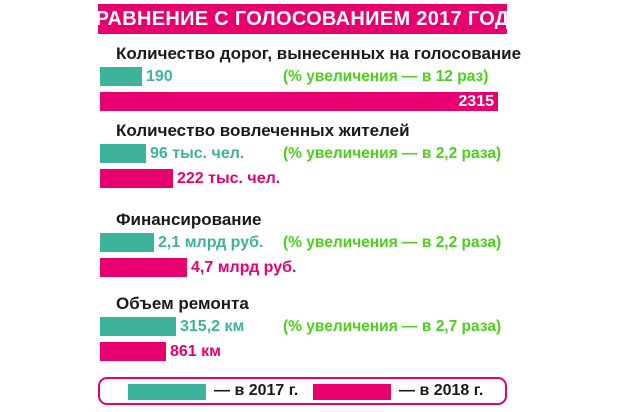 The image size is (618, 412). What do you see at coordinates (256, 390) in the screenshot?
I see `legend-label-2017: — в 2017 г.` at bounding box center [256, 390].